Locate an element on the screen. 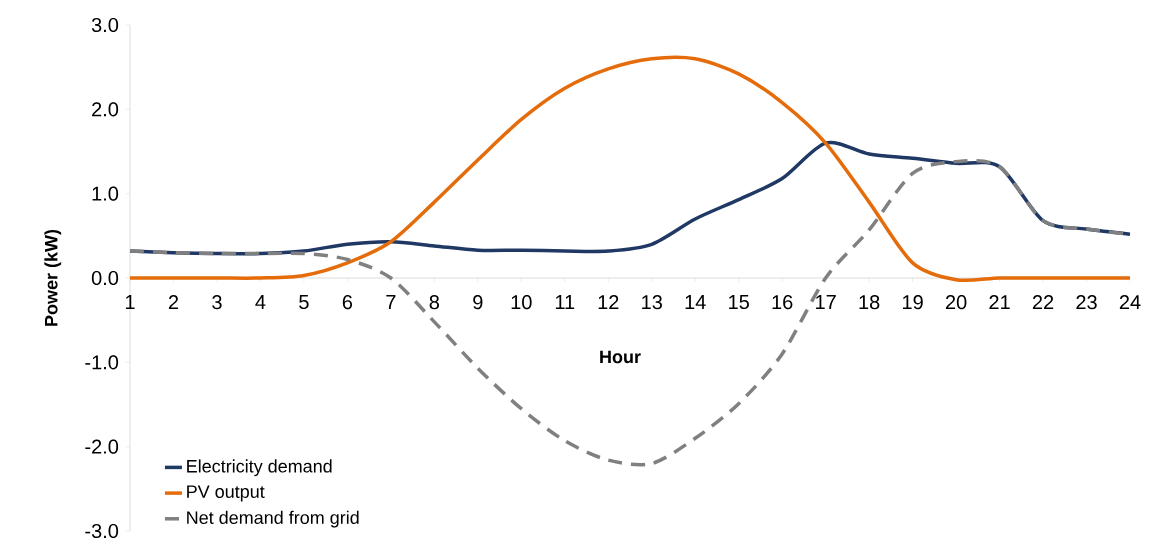 Image resolution: width=1155 pixels, height=544 pixels. x-tick-label: 10 is located at coordinates (521, 302).